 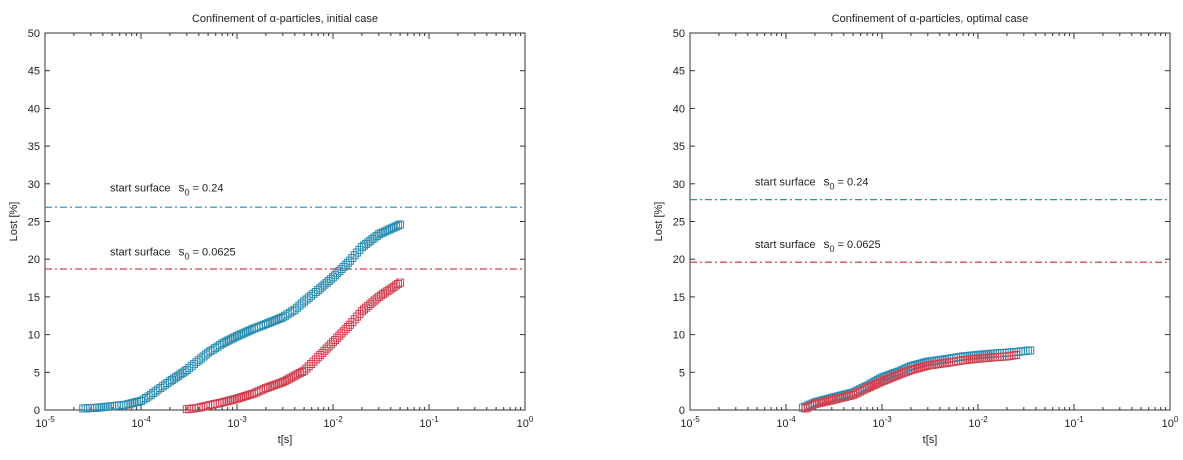 I want to click on x-axis-label: t[s], so click(x=285, y=440).